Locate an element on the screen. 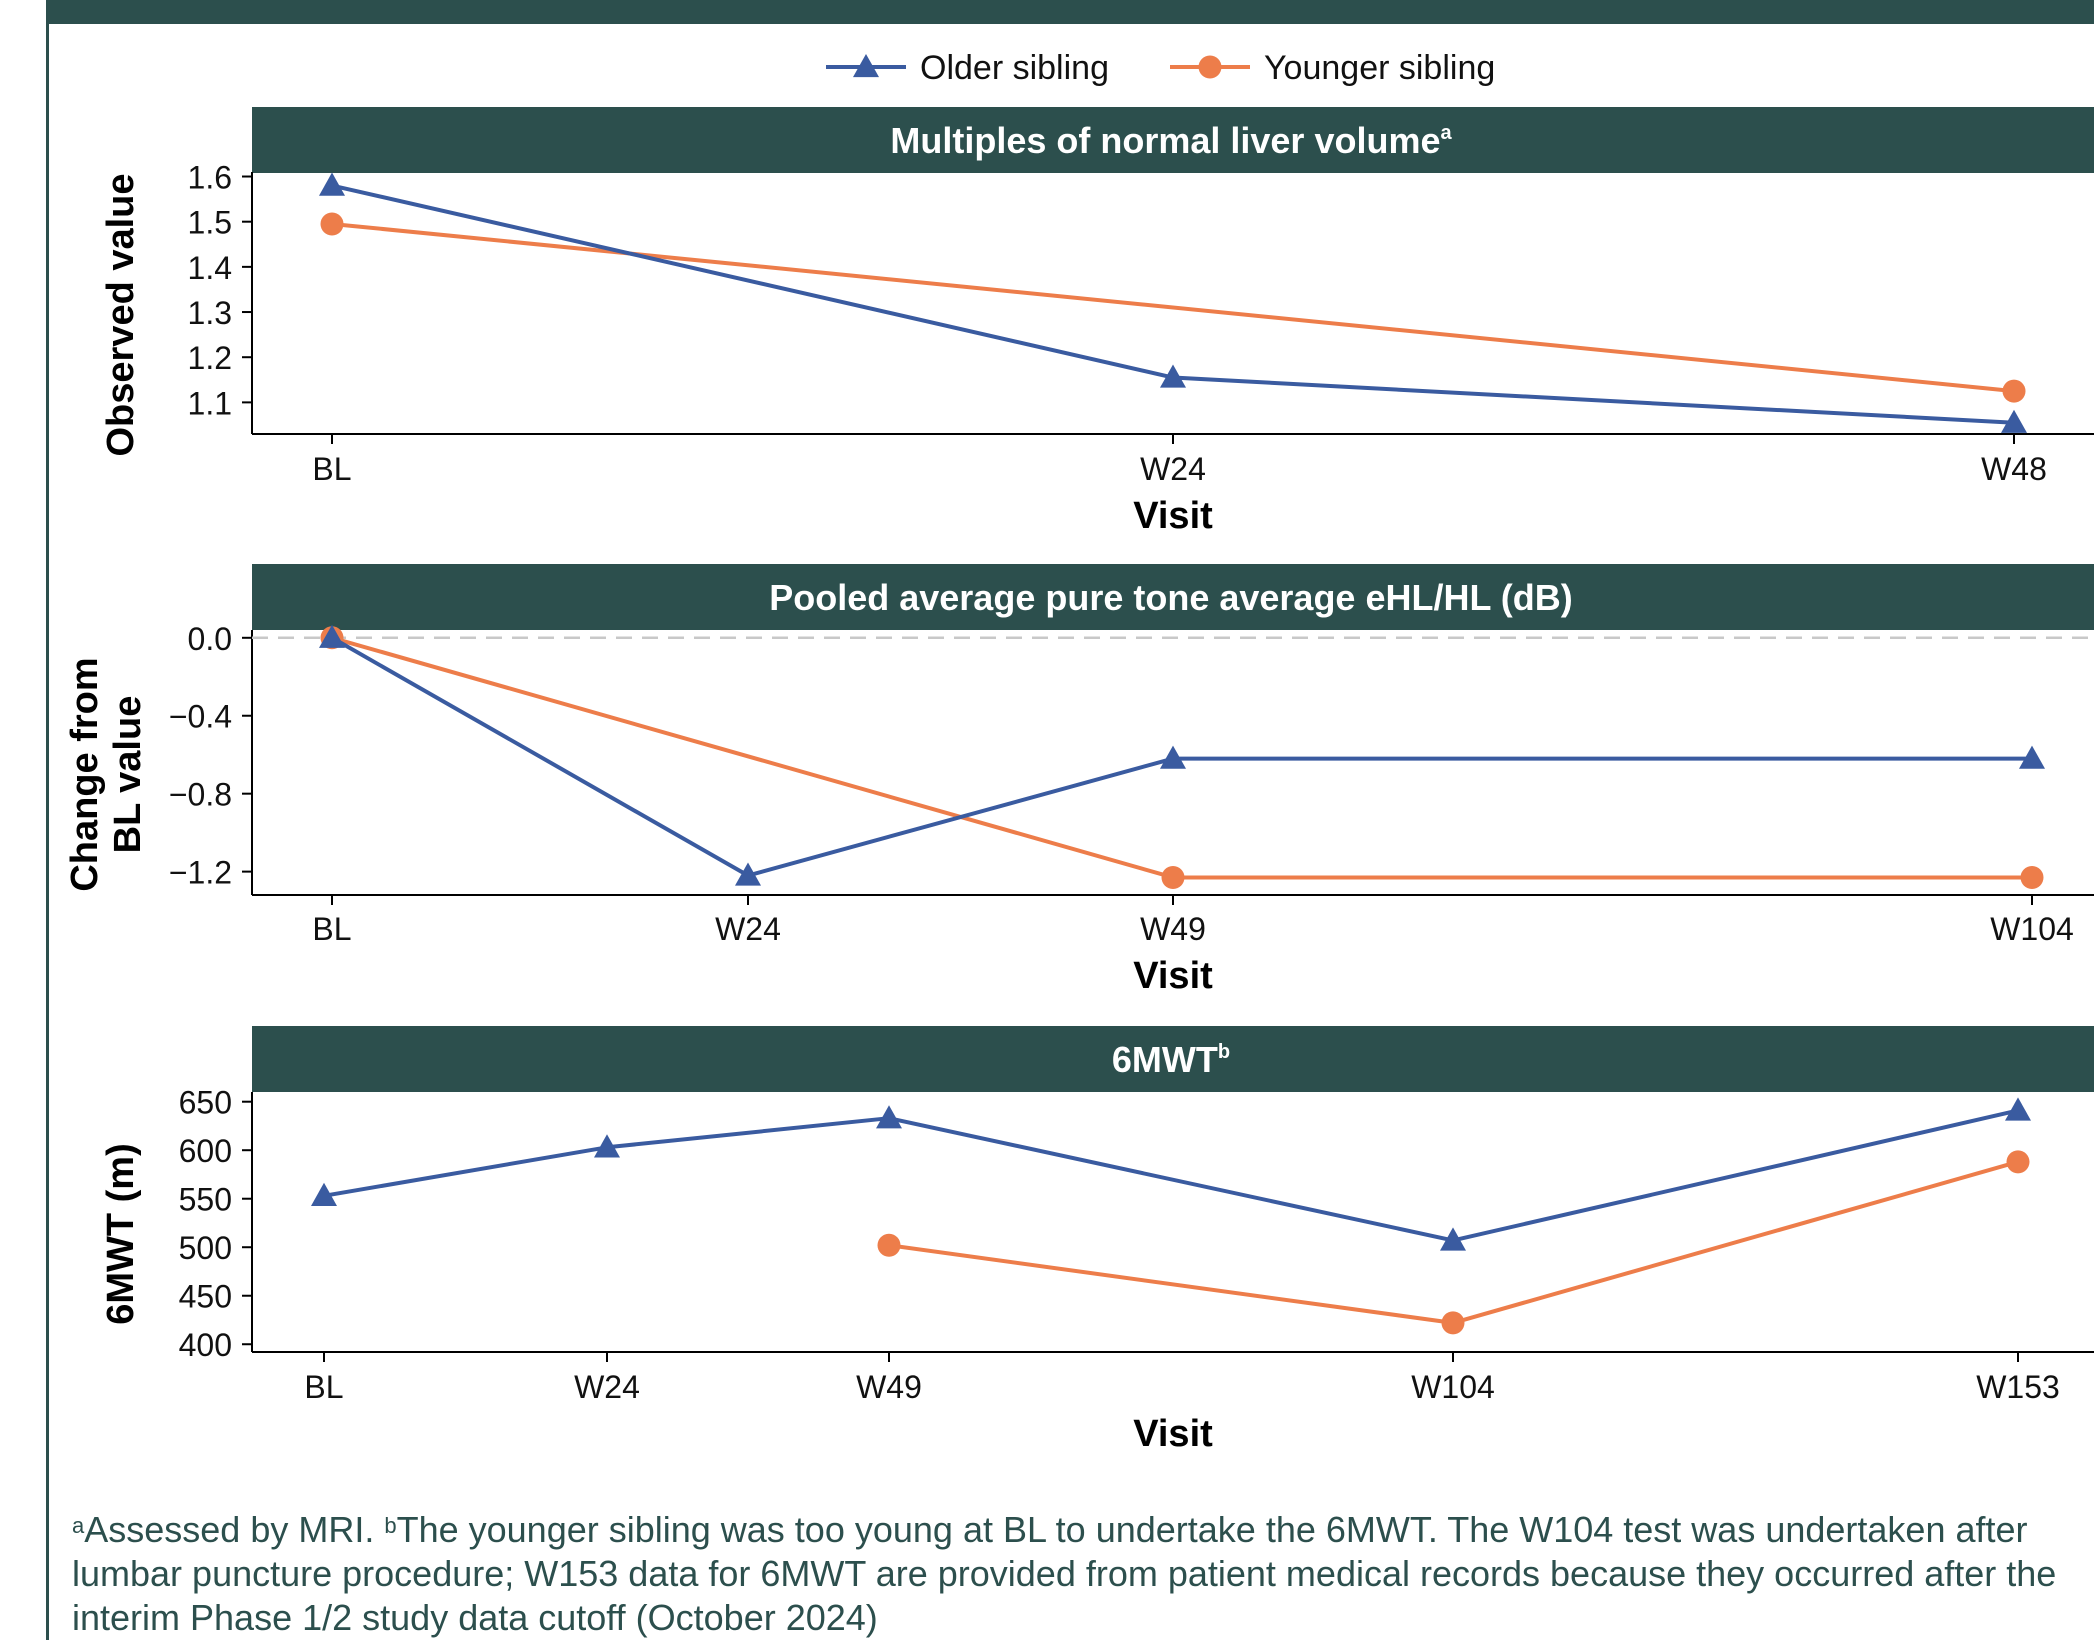 The height and width of the screenshot is (1640, 2094). y-axis-label-line1: Change from is located at coordinates (85, 774).